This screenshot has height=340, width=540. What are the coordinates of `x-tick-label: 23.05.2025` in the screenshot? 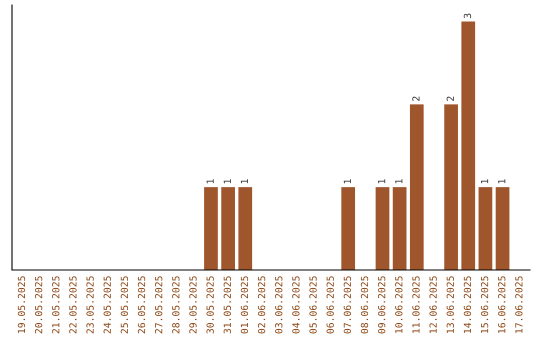 It's located at (90, 305).